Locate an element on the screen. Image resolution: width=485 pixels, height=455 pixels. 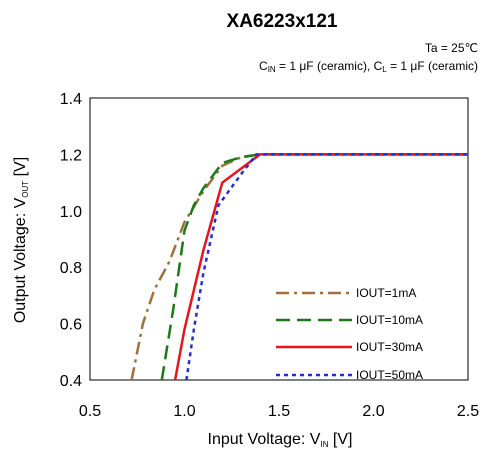
y-tick-label: 0.4 is located at coordinates (71, 381).